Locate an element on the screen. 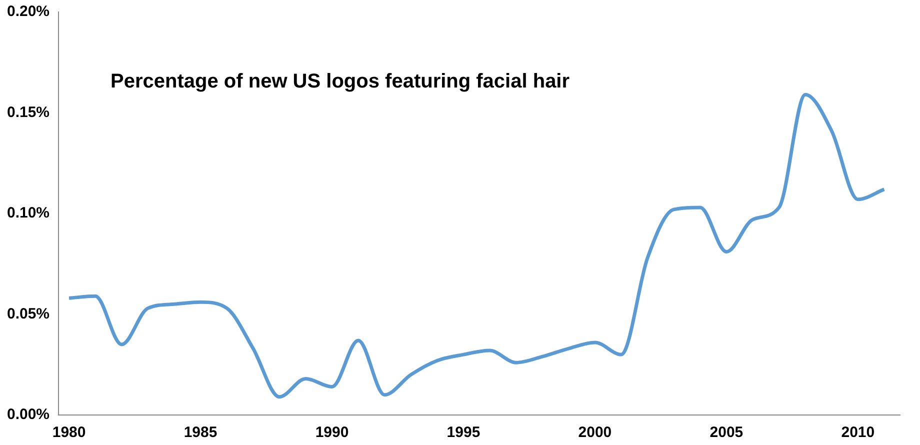 This screenshot has width=920, height=445. x-tick-label: 1990 is located at coordinates (332, 433).